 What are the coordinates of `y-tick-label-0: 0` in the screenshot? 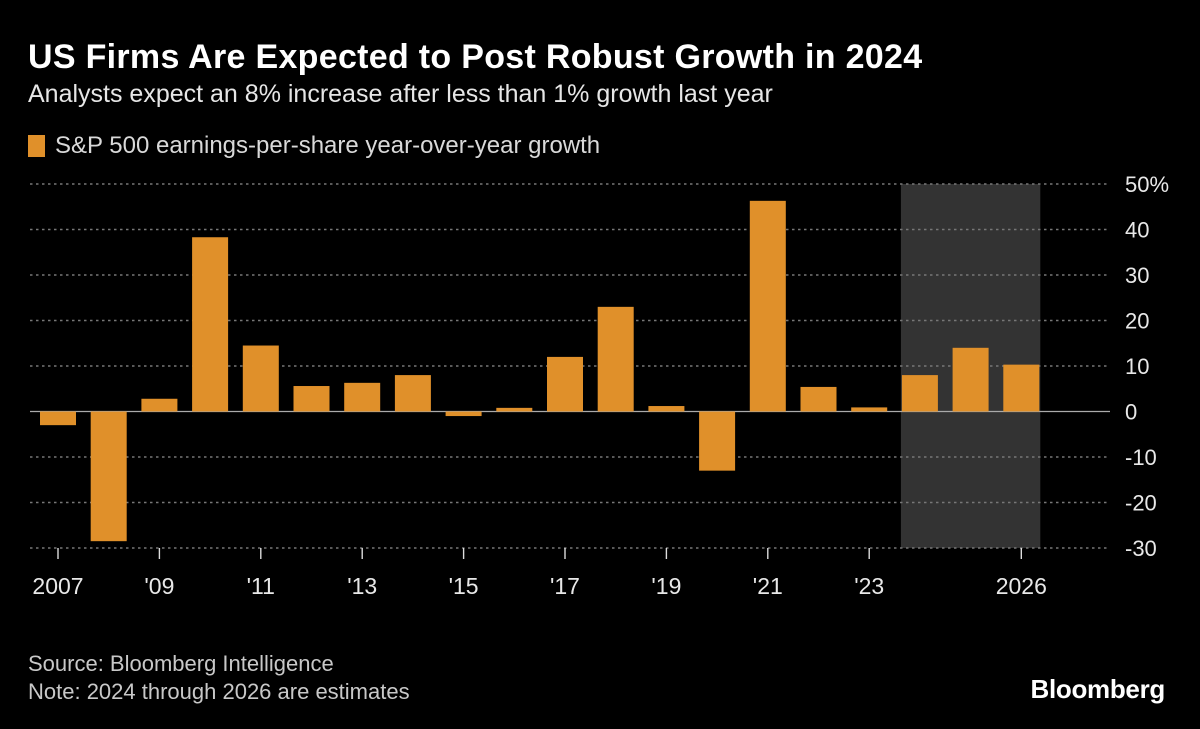 It's located at (1131, 412).